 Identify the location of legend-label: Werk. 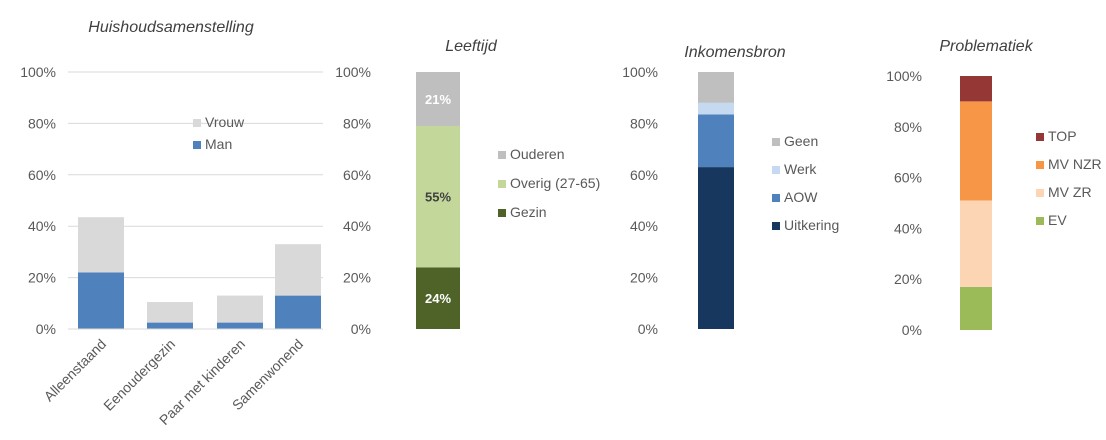
(800, 169).